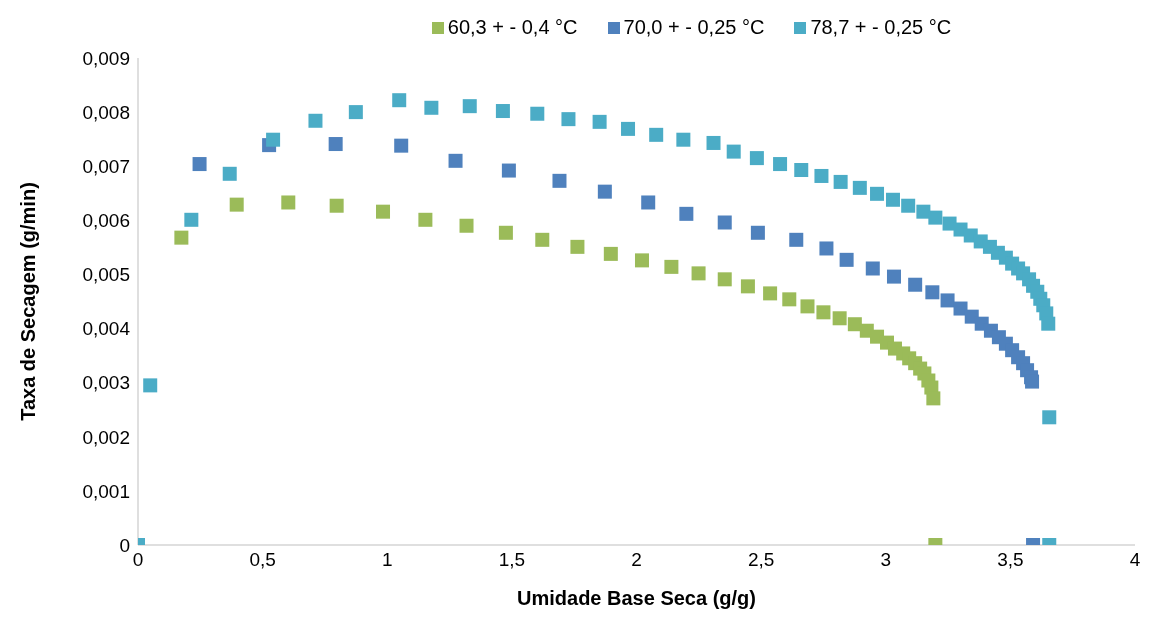  What do you see at coordinates (106, 491) in the screenshot?
I see `y-tick-label: 0,001` at bounding box center [106, 491].